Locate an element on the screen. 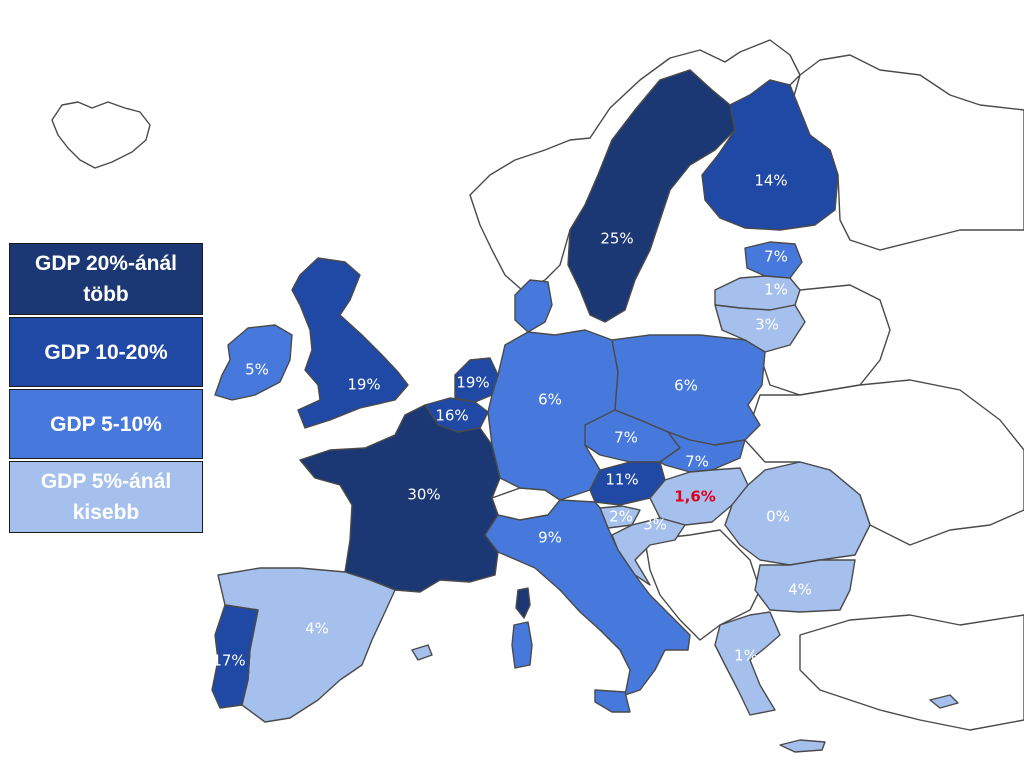  legend-label: GDP 5-10% is located at coordinates (106, 424).